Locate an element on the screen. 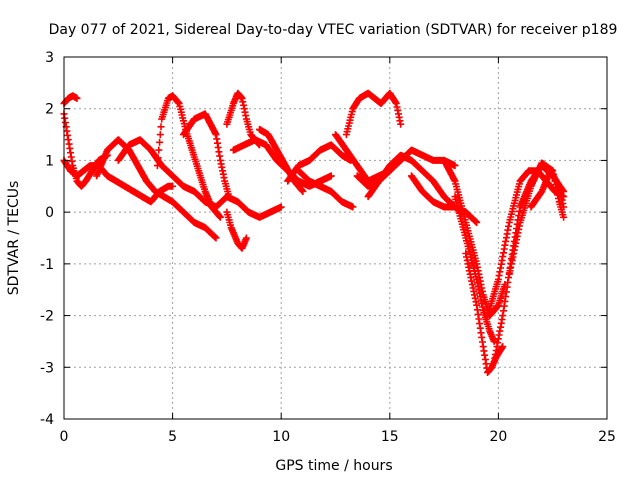 The image size is (640, 480). x-tick-label: 10 is located at coordinates (281, 437).